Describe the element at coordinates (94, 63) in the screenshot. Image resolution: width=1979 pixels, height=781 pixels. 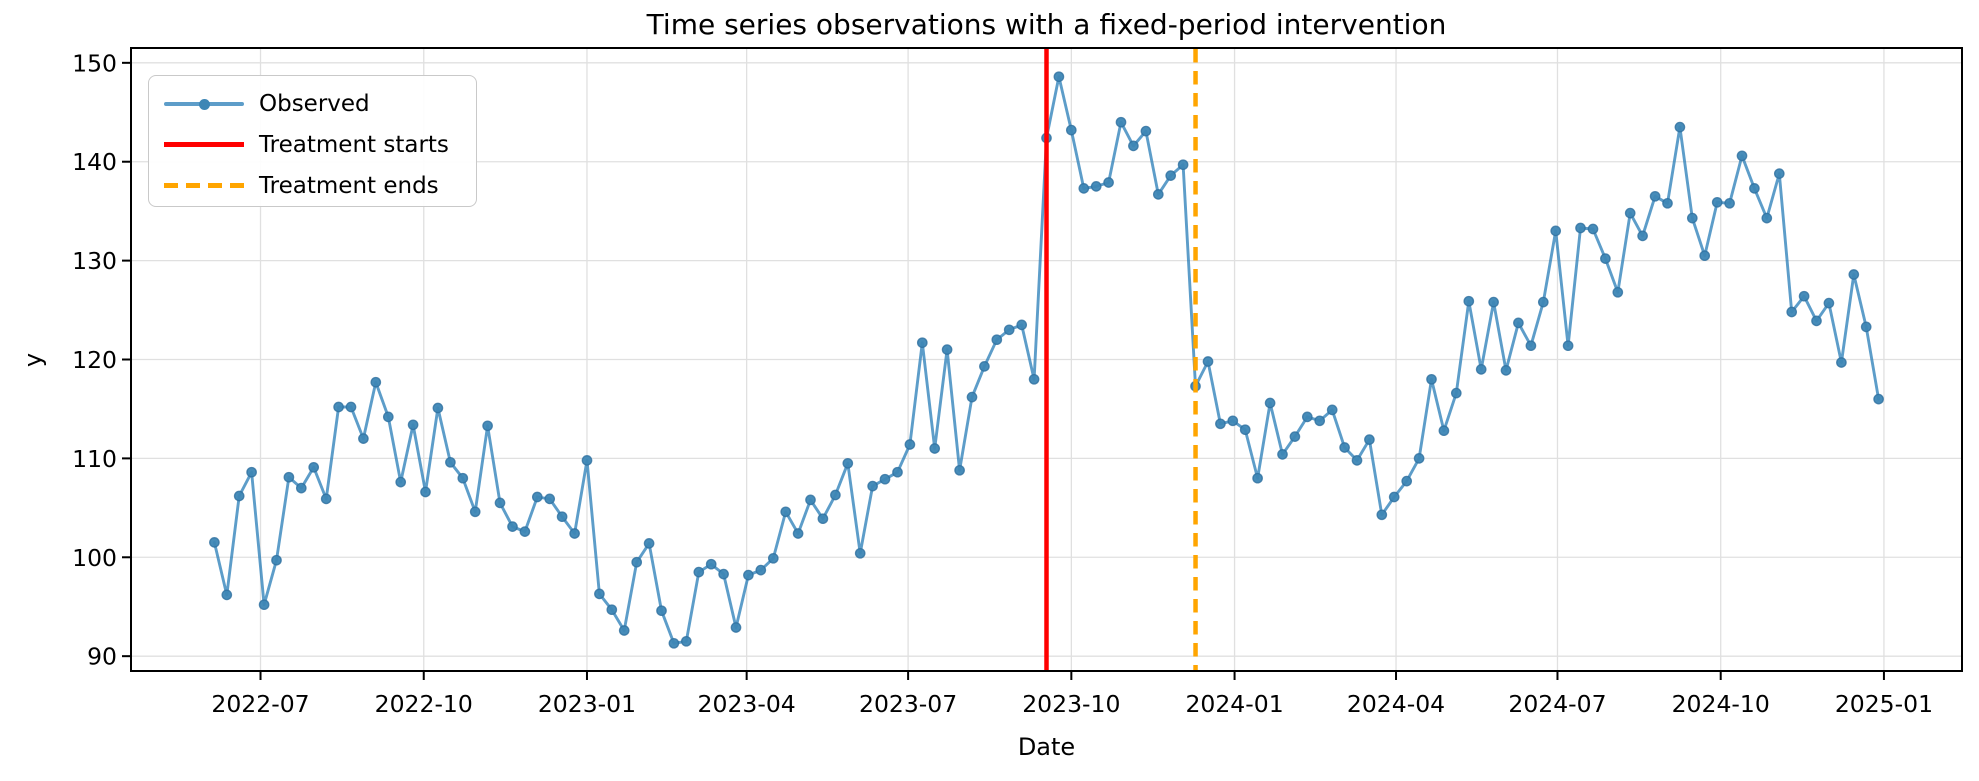
I see `y-tick-label: 150` at that location.